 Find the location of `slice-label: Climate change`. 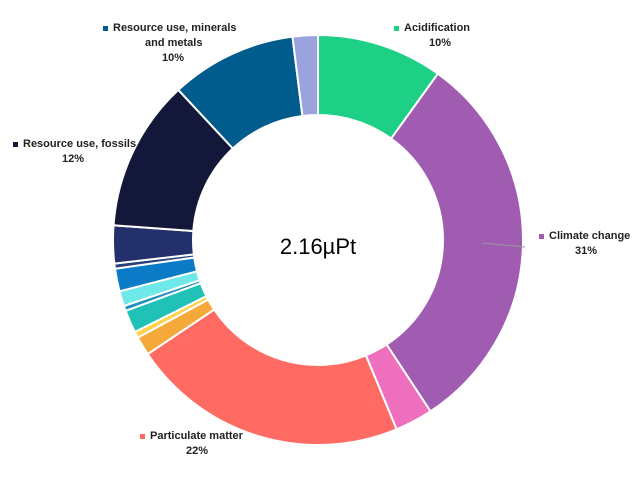

slice-label: Climate change is located at coordinates (589, 236).